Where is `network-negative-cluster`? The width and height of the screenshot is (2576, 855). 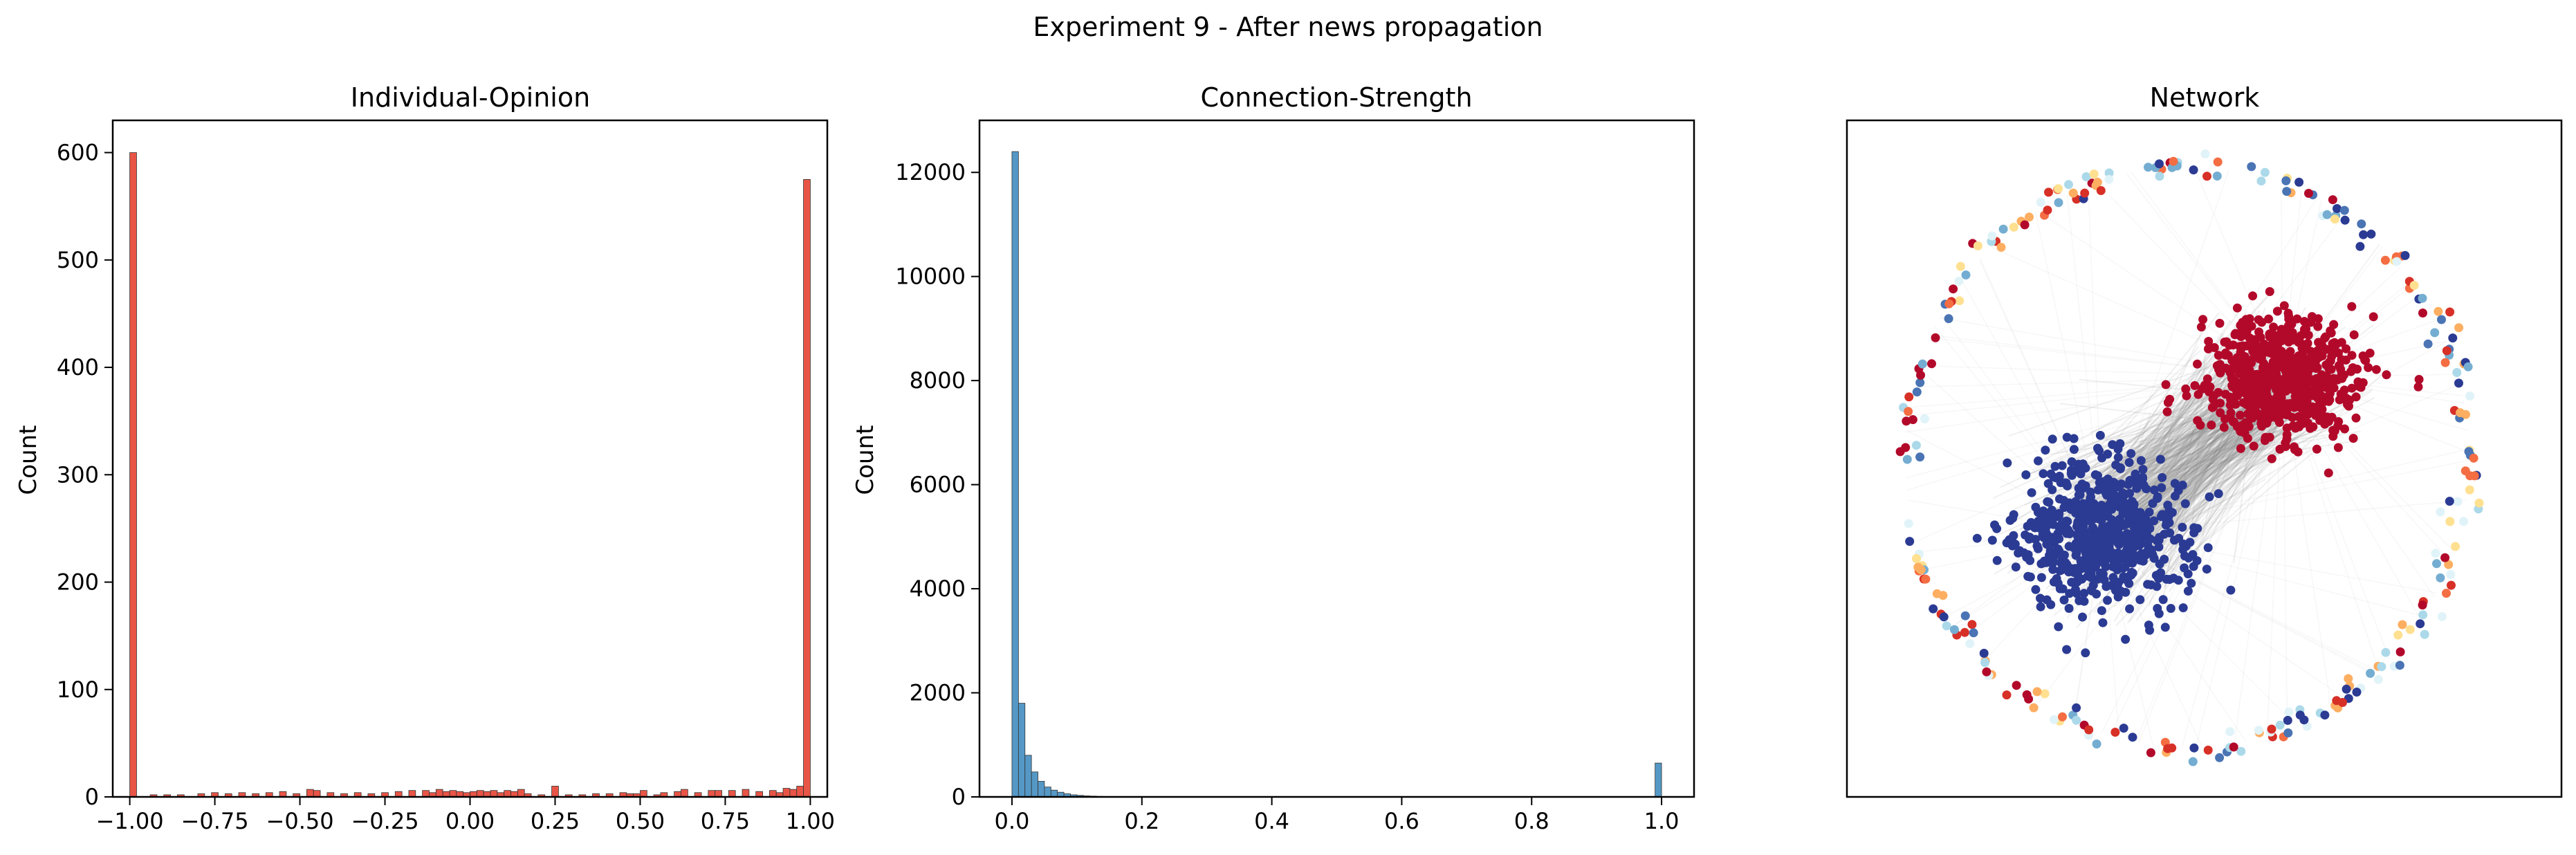
network-negative-cluster is located at coordinates (2104, 544).